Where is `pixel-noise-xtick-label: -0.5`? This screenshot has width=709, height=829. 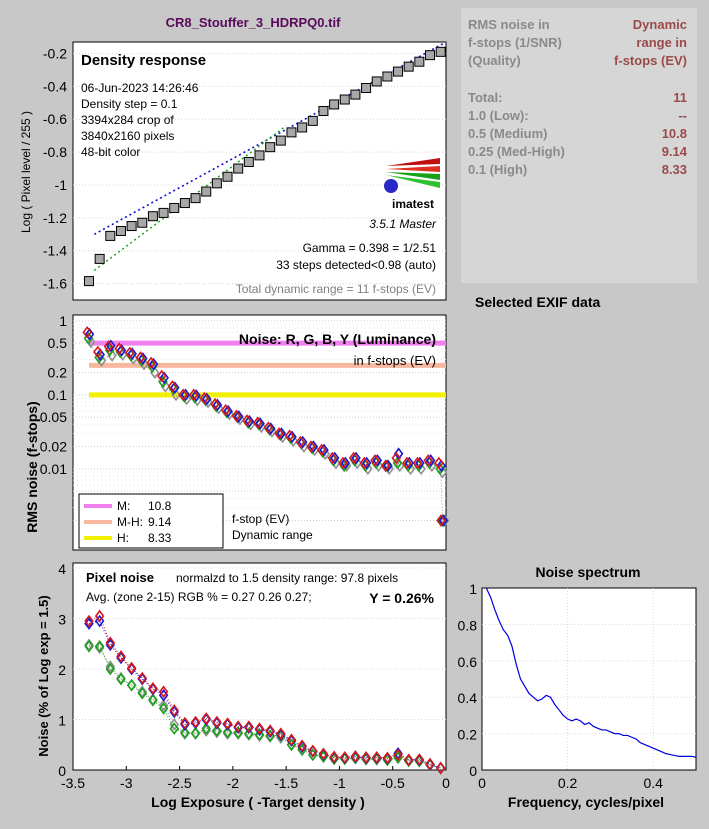 pixel-noise-xtick-label: -0.5 is located at coordinates (393, 783).